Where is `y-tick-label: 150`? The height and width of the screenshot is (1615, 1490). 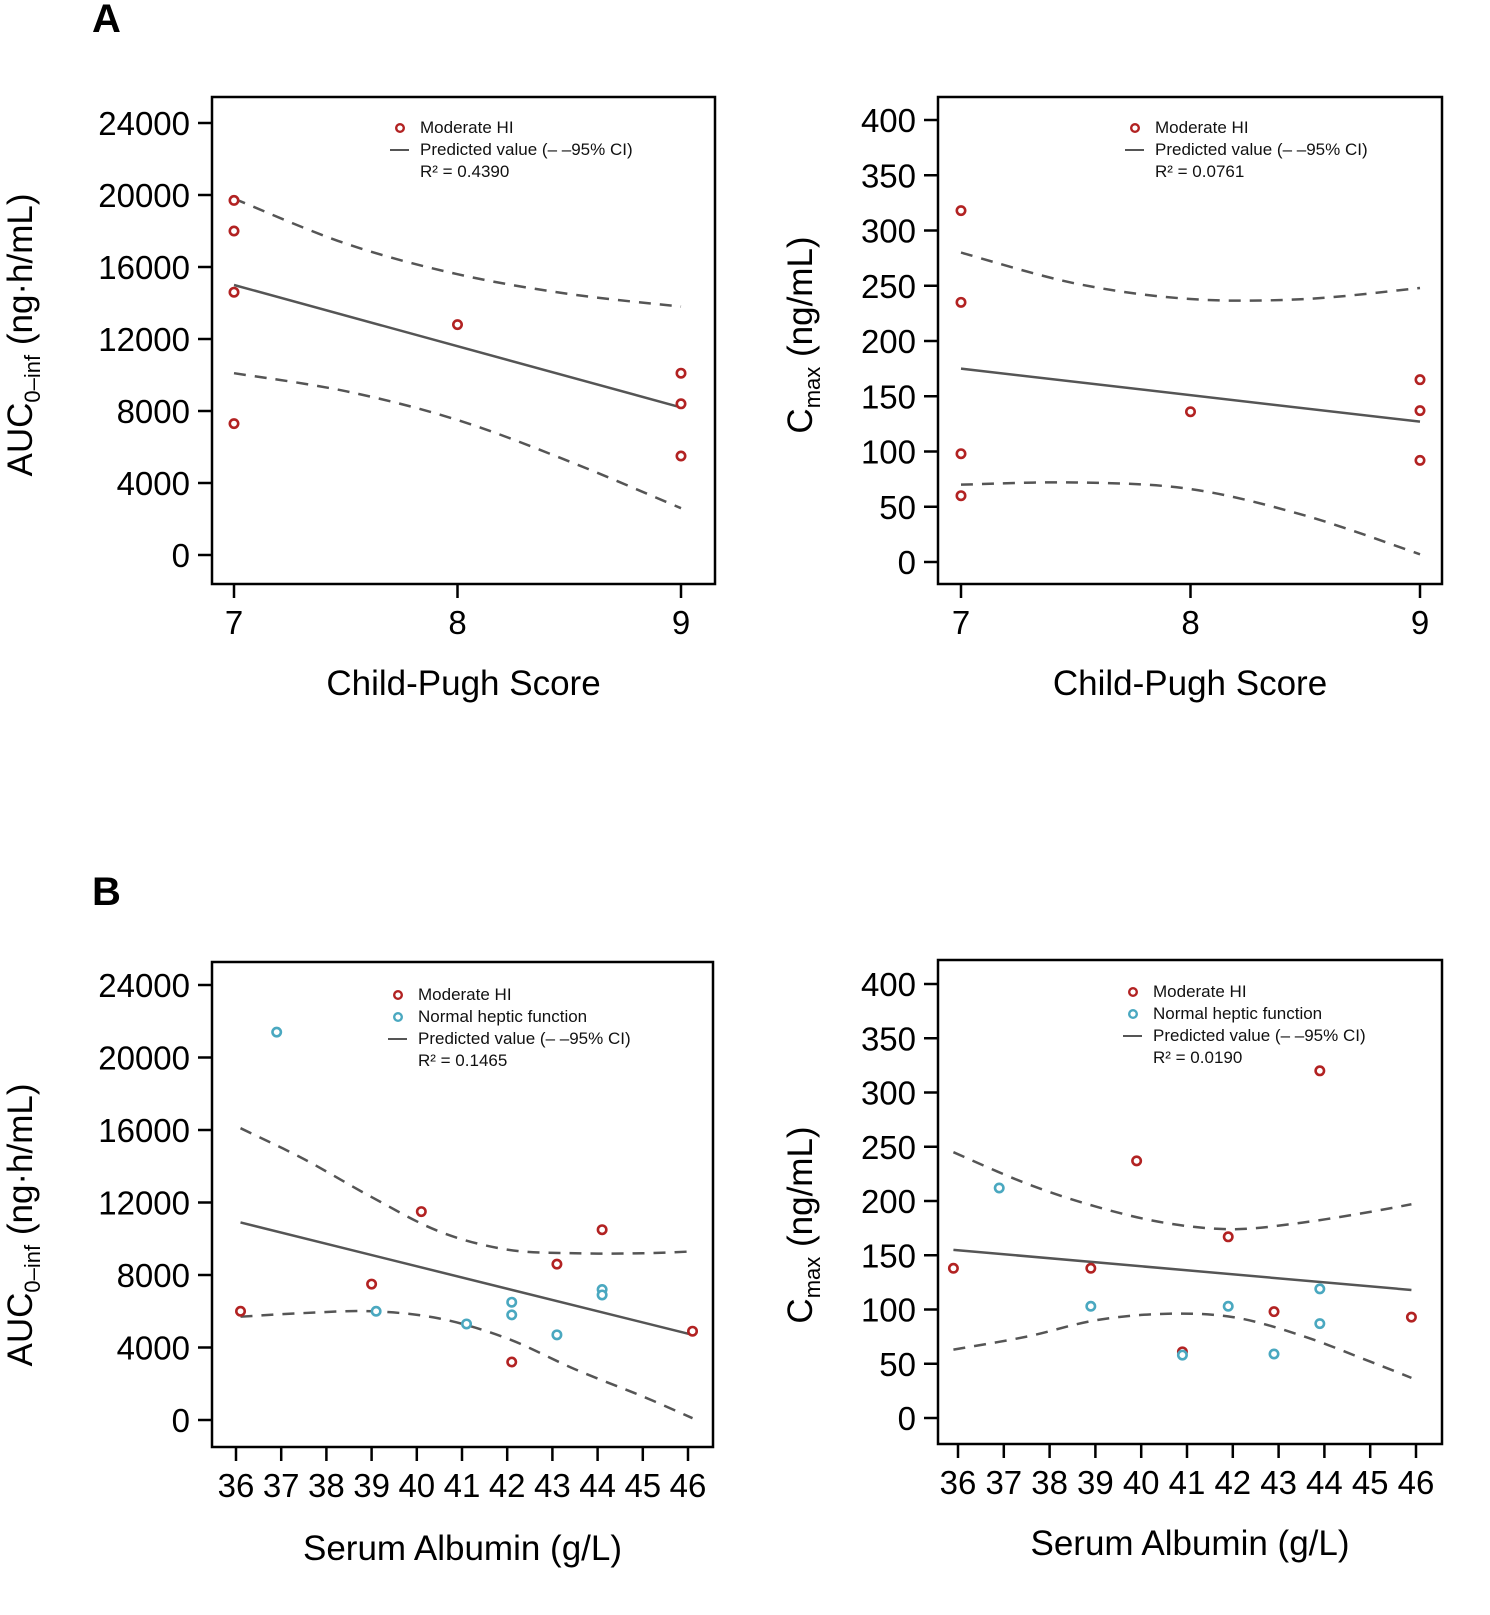
y-tick-label: 150 is located at coordinates (888, 1255).